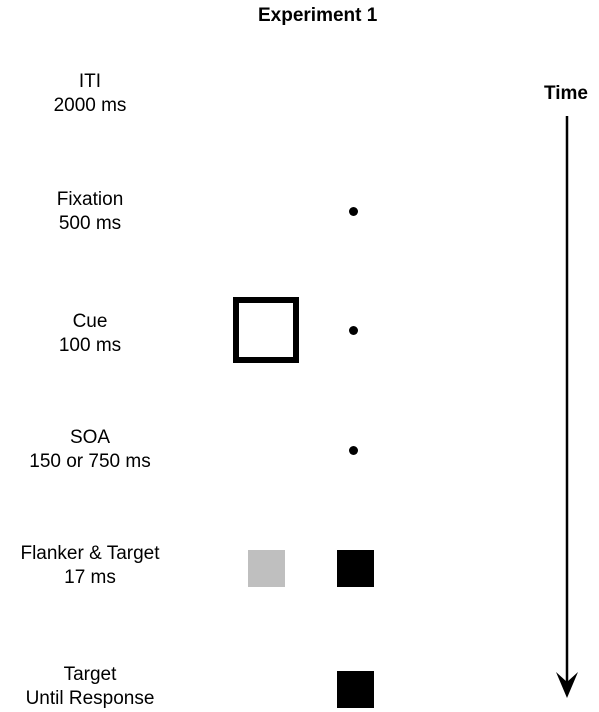 The height and width of the screenshot is (712, 599). I want to click on cue-fixation-dot, so click(353, 330).